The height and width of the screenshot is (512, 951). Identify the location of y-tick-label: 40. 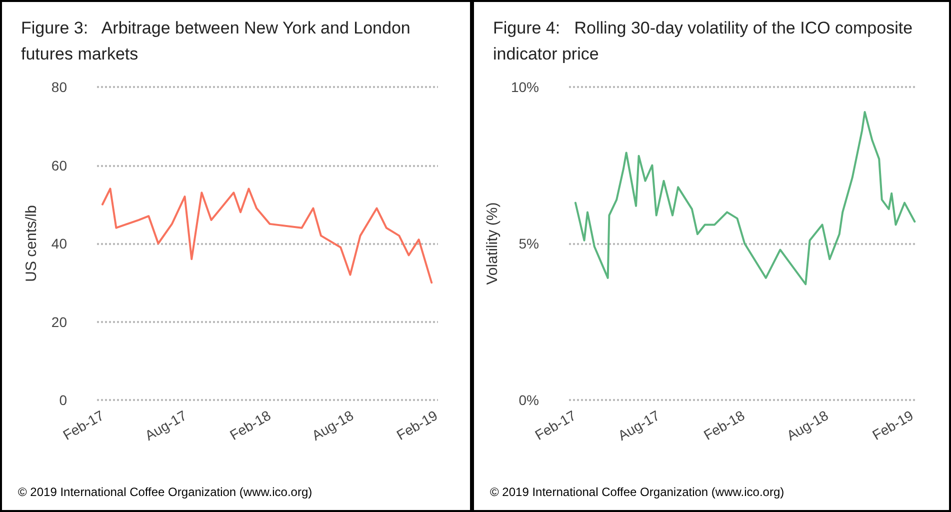
(59, 244).